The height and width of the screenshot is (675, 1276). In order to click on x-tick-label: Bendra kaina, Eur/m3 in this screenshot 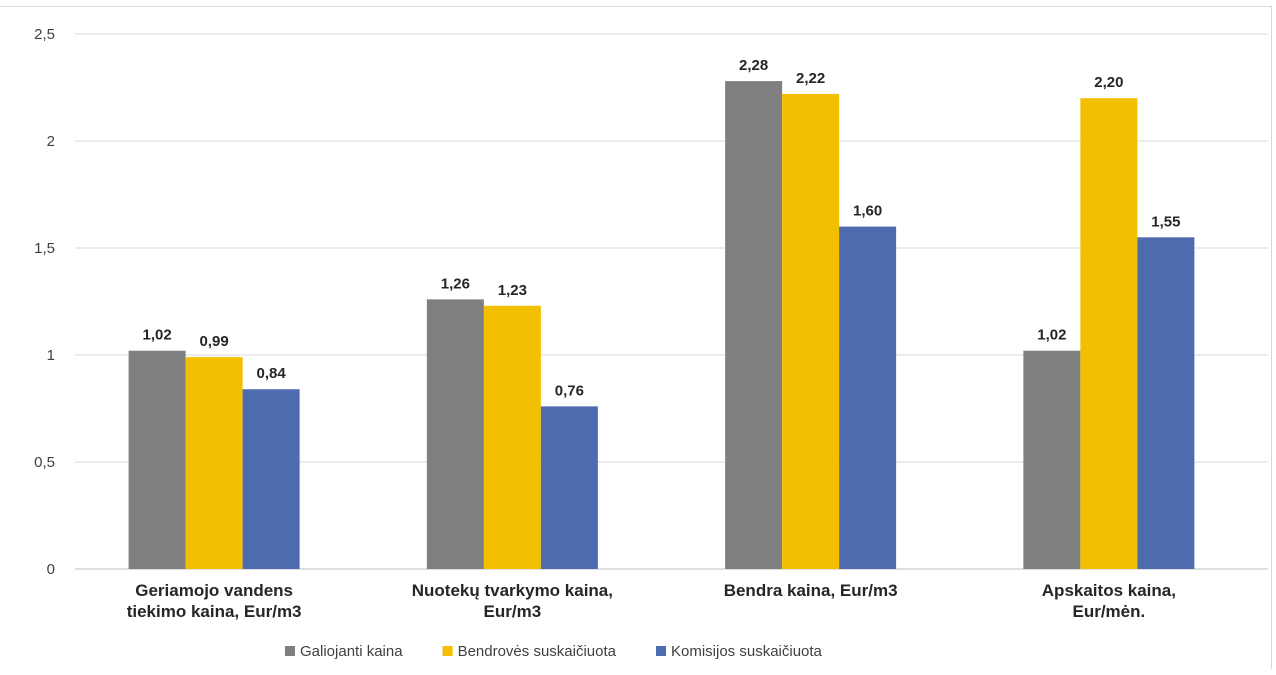, I will do `click(811, 590)`.